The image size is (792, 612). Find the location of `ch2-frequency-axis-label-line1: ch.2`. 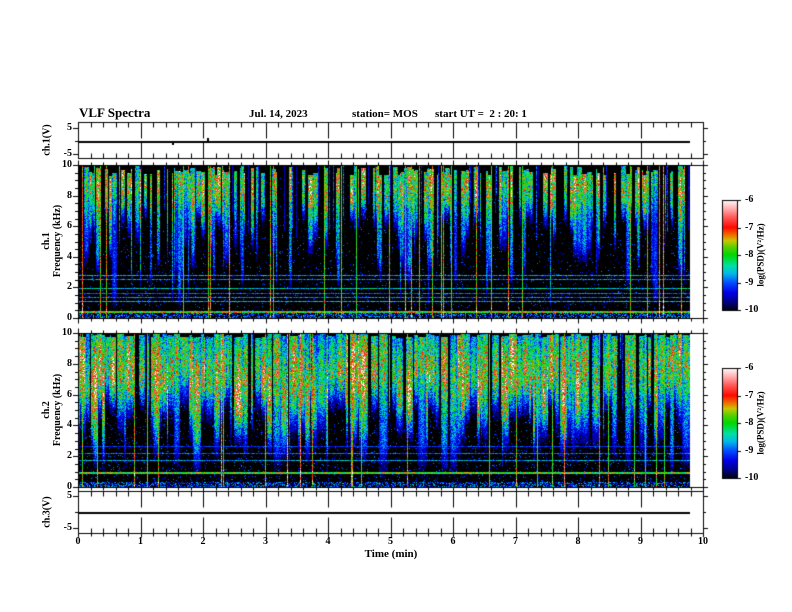

ch2-frequency-axis-label-line1: ch.2 is located at coordinates (46, 410).